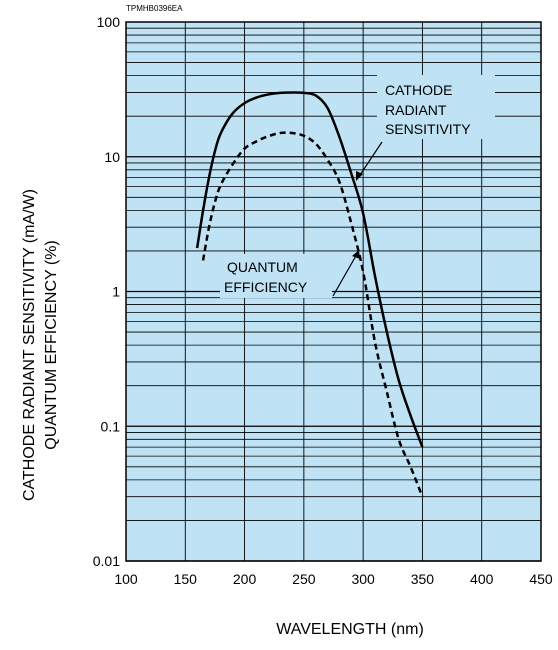  I want to click on y-axis-title-line2-group: QUANTUM EFFICIENCY (%), so click(51, 344).